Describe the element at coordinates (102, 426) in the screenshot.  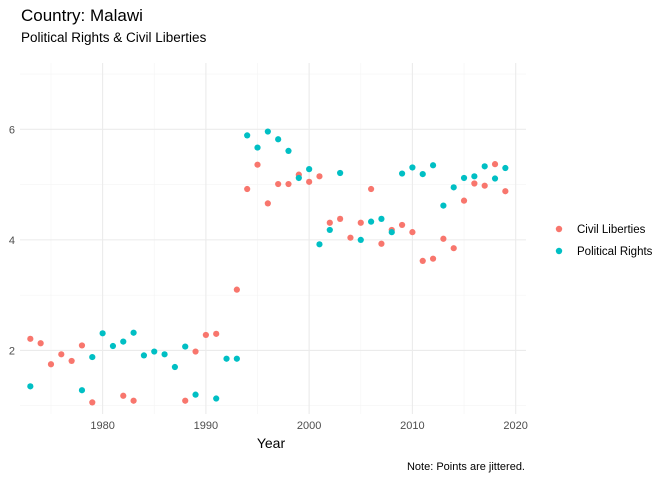
I see `x-tick-label: 1980` at that location.